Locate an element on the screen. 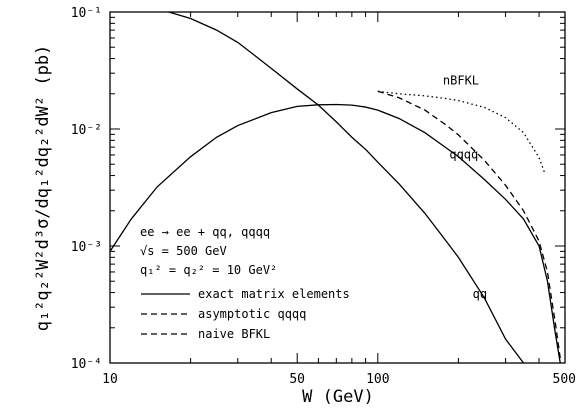 The height and width of the screenshot is (410, 576). curve-label-qq: qq is located at coordinates (480, 294).